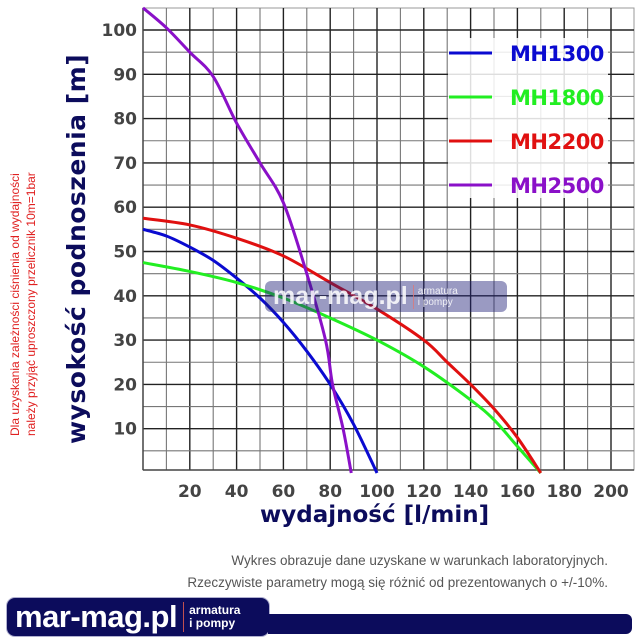 Image resolution: width=640 pixels, height=640 pixels. Describe the element at coordinates (557, 98) in the screenshot. I see `legend-label-mh1800: MH1800` at that location.